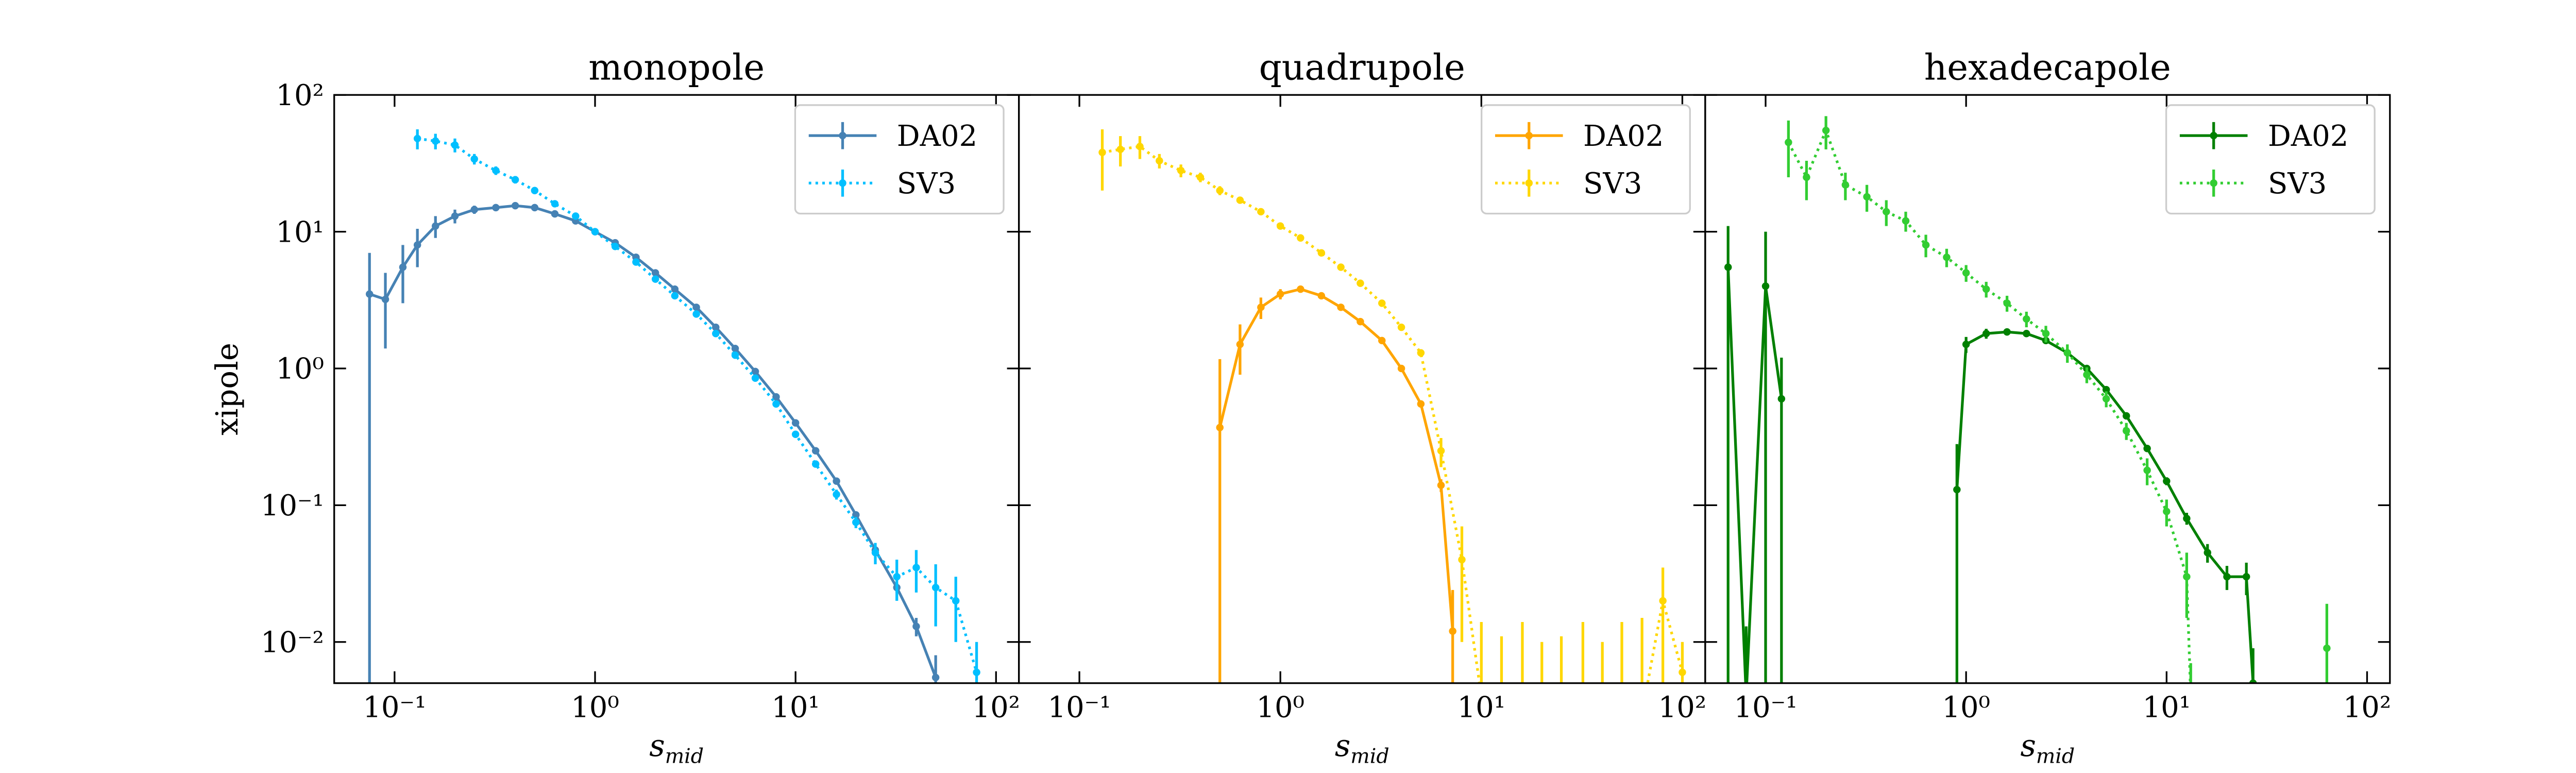 The image size is (2576, 773). What do you see at coordinates (300, 232) in the screenshot?
I see `y-tick-label: 10¹` at bounding box center [300, 232].